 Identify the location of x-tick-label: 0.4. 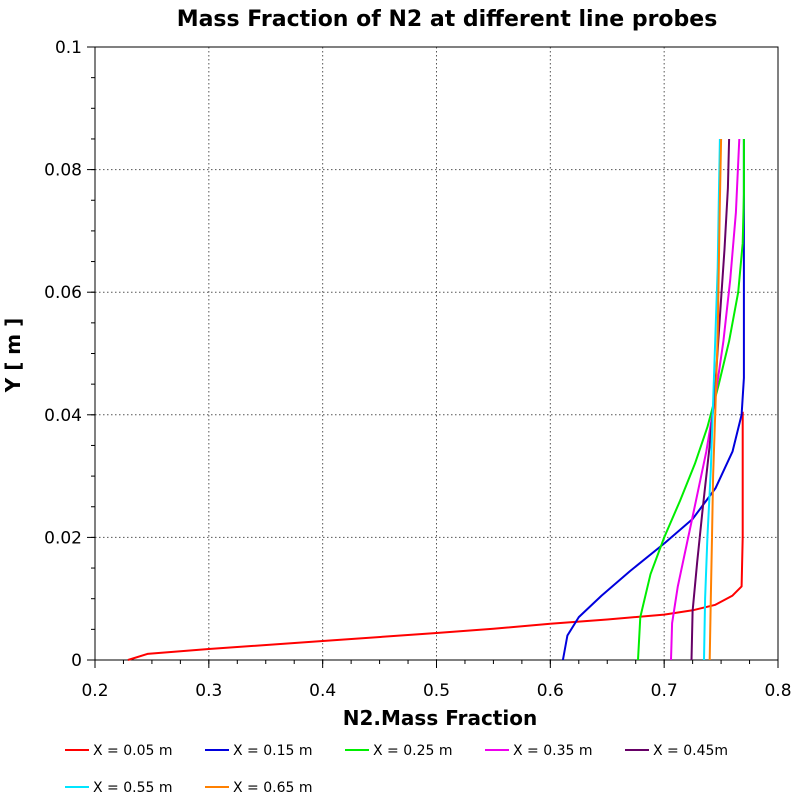
(322, 691).